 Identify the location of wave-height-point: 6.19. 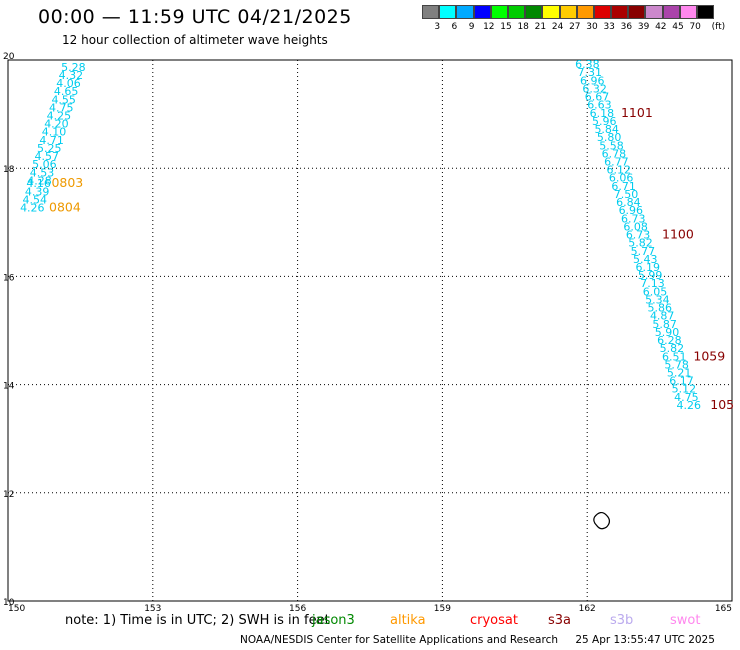
(647, 267).